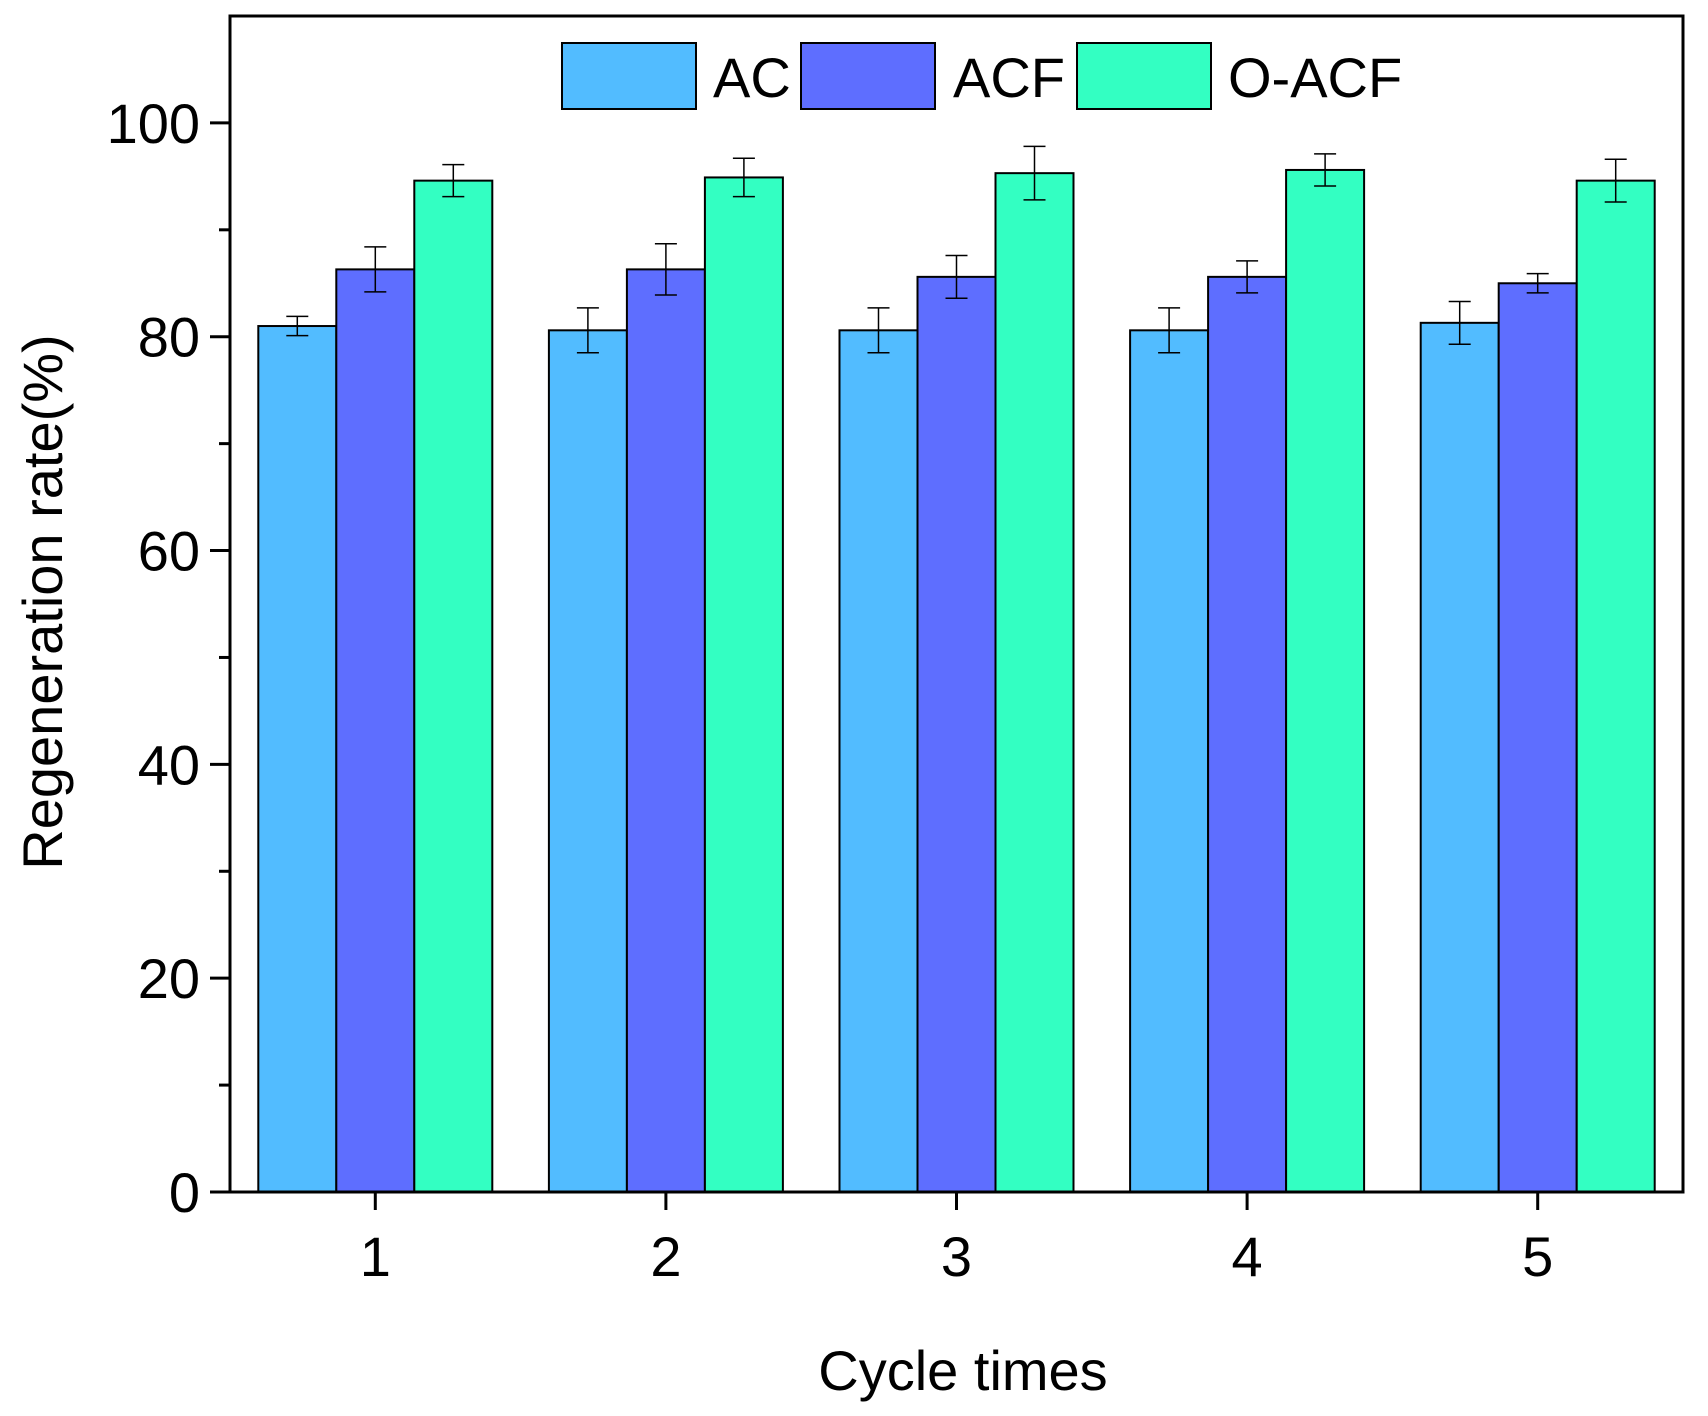 Image resolution: width=1708 pixels, height=1416 pixels. I want to click on x-tick-label-2: 2, so click(665, 1256).